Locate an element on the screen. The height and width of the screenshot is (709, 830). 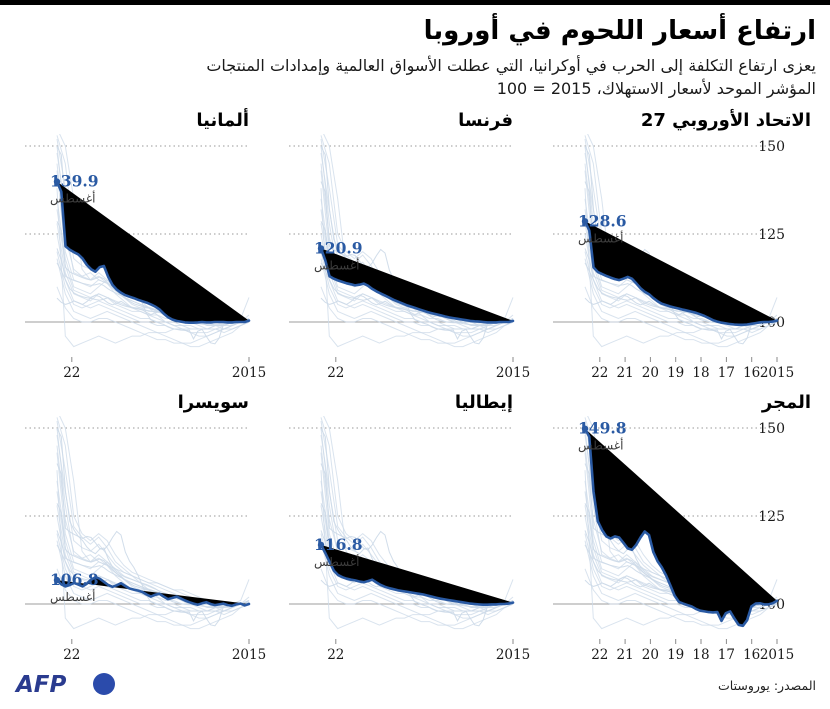
chart-title-germany: ألمانيا is located at coordinates (222, 120).